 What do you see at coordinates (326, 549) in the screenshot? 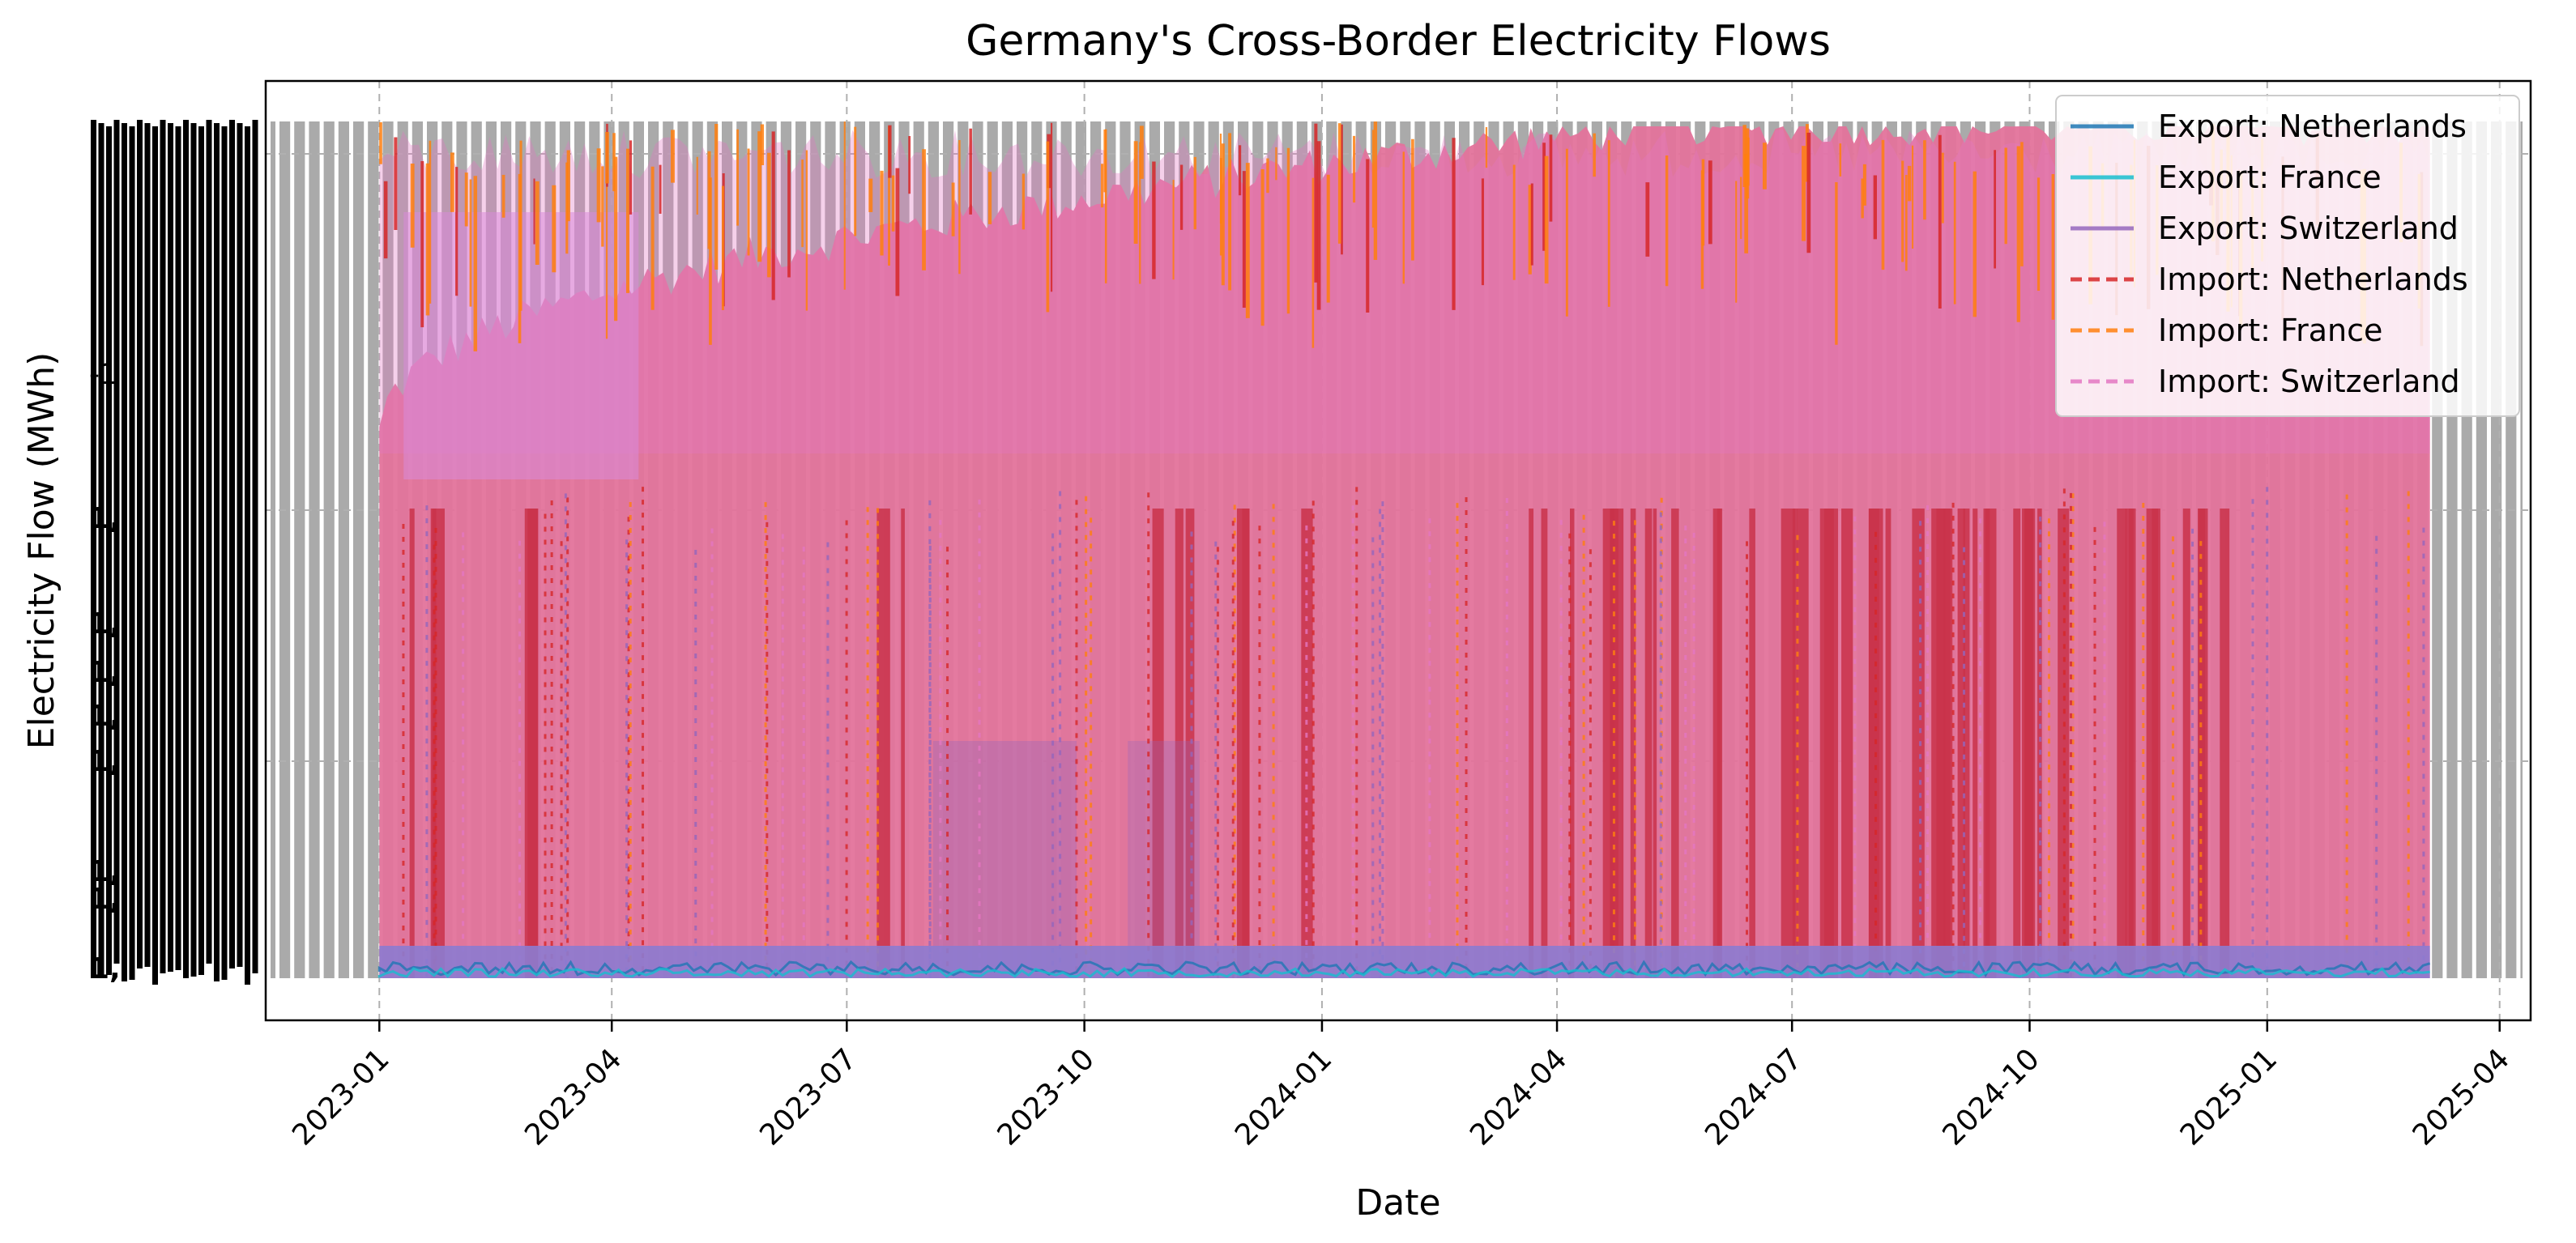
I see `background-bar-left` at bounding box center [326, 549].